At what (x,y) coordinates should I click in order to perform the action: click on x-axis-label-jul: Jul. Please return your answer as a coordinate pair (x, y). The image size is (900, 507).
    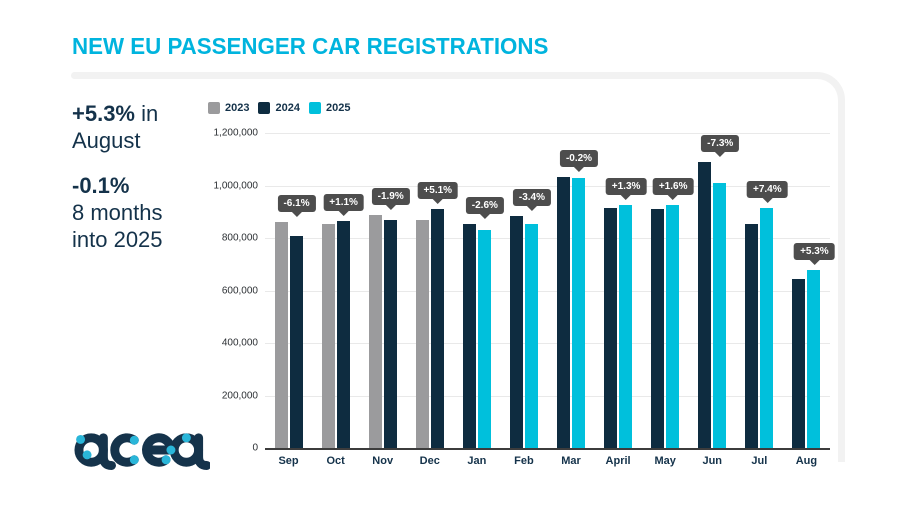
    Looking at the image, I should click on (759, 461).